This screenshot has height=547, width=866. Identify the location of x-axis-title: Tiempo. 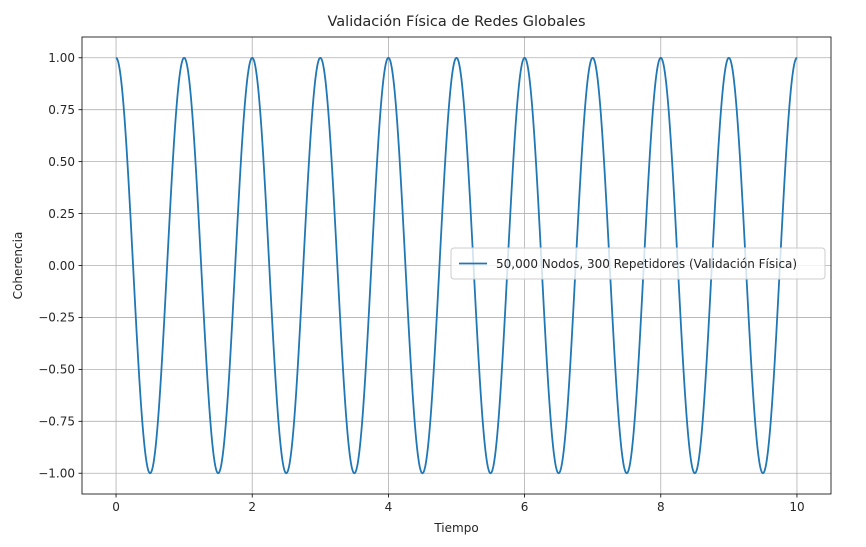
(455, 528).